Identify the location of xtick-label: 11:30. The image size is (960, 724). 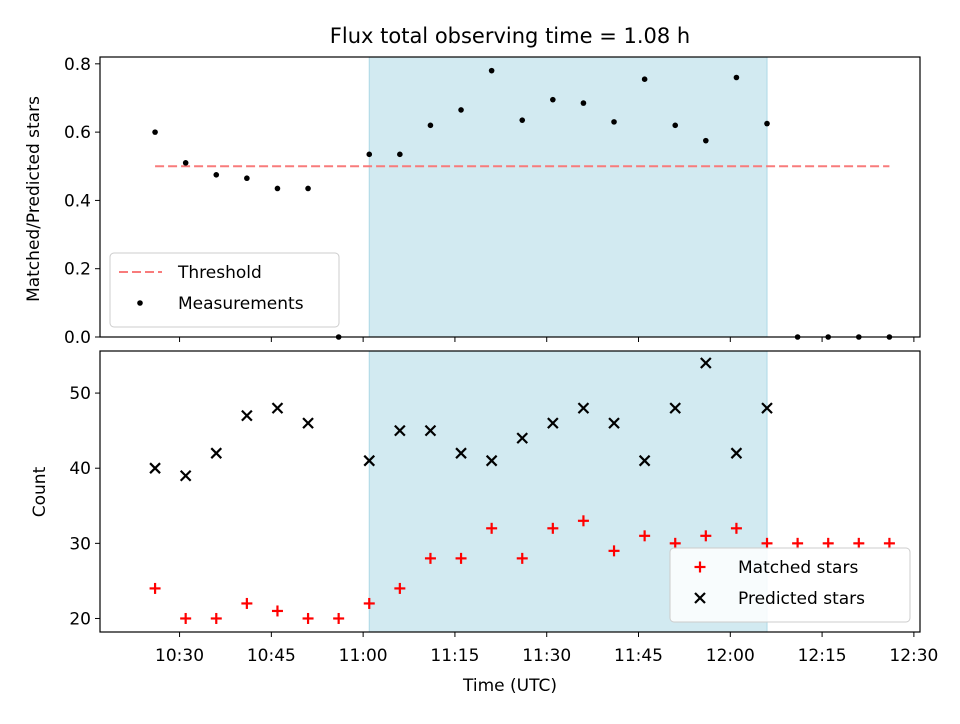
(546, 656).